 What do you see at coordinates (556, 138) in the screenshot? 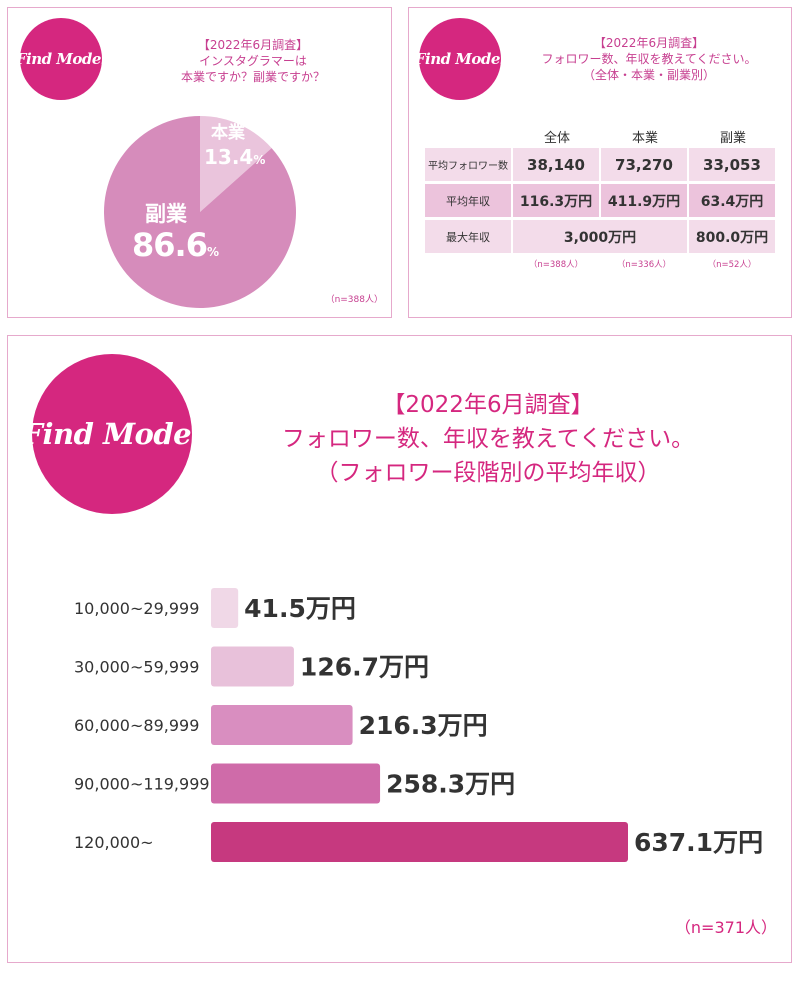
I see `table-header: 全体` at bounding box center [556, 138].